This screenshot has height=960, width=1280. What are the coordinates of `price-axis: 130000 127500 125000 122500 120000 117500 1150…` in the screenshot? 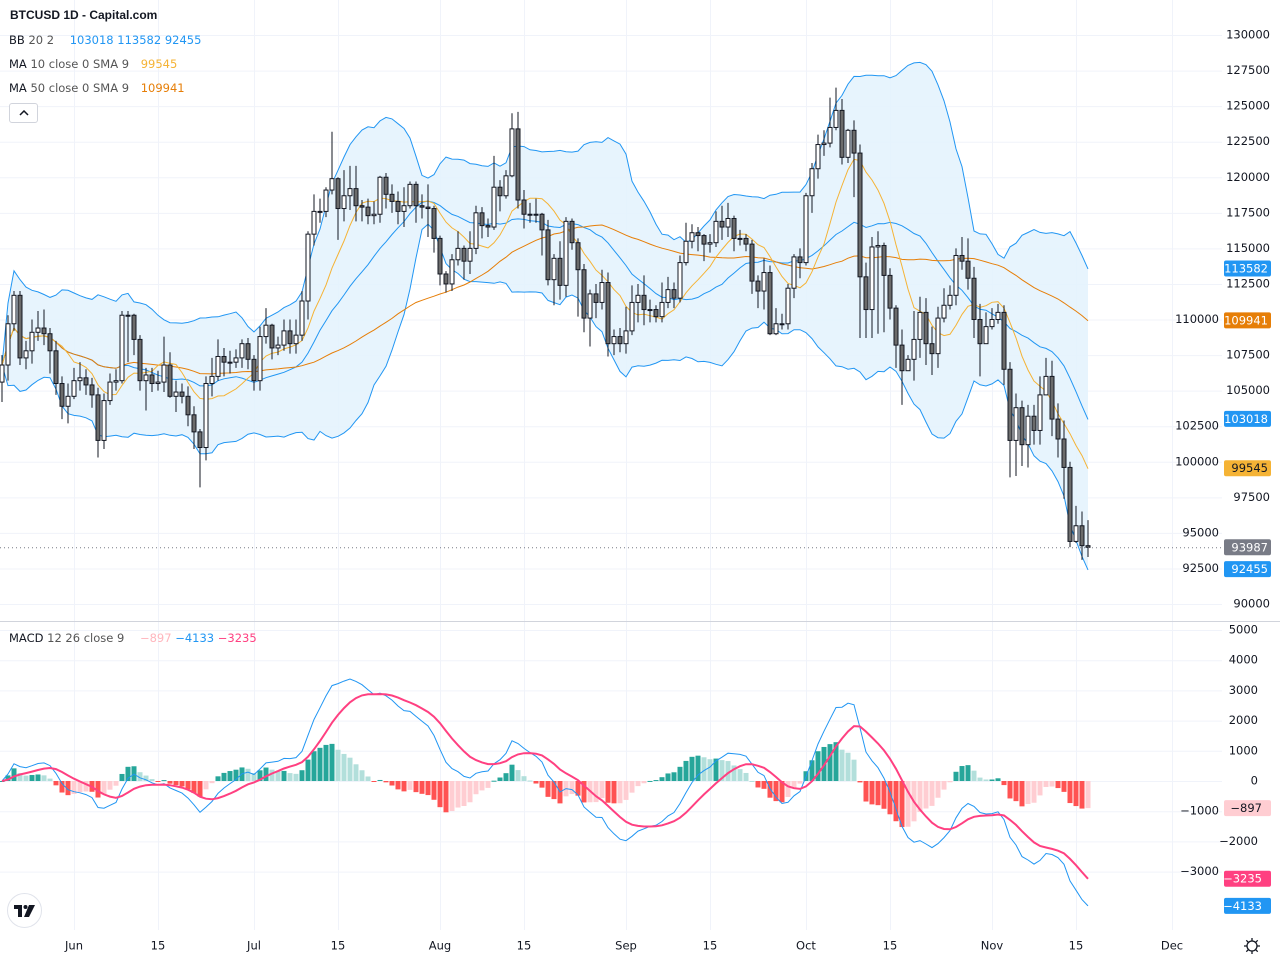 It's located at (1223, 319).